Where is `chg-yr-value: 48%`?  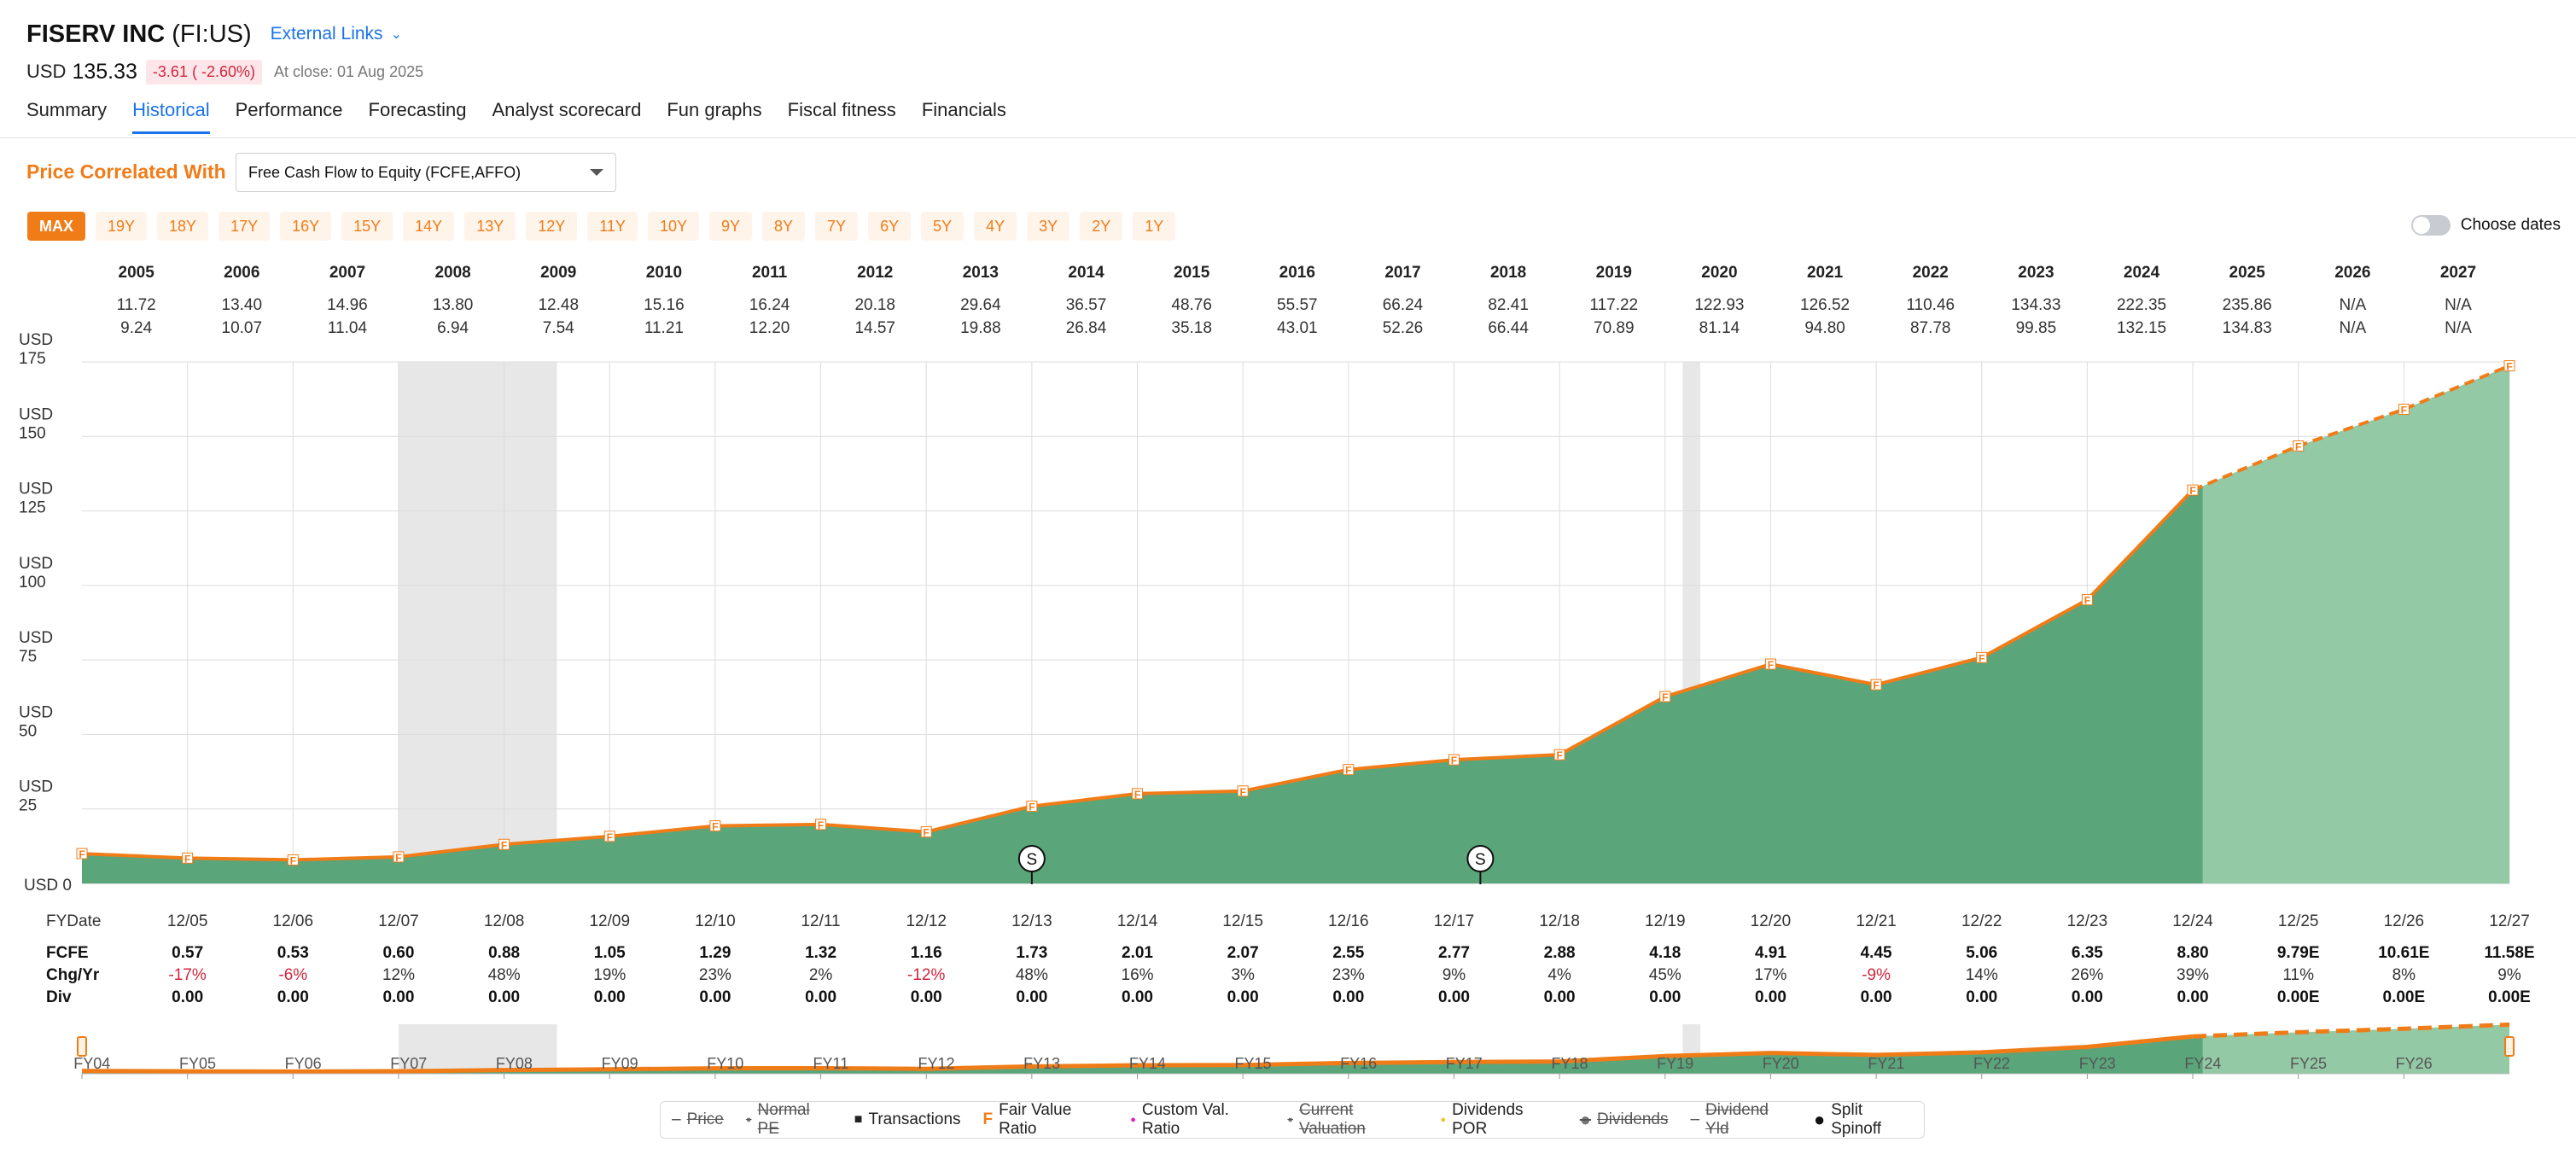
chg-yr-value: 48% is located at coordinates (1032, 975).